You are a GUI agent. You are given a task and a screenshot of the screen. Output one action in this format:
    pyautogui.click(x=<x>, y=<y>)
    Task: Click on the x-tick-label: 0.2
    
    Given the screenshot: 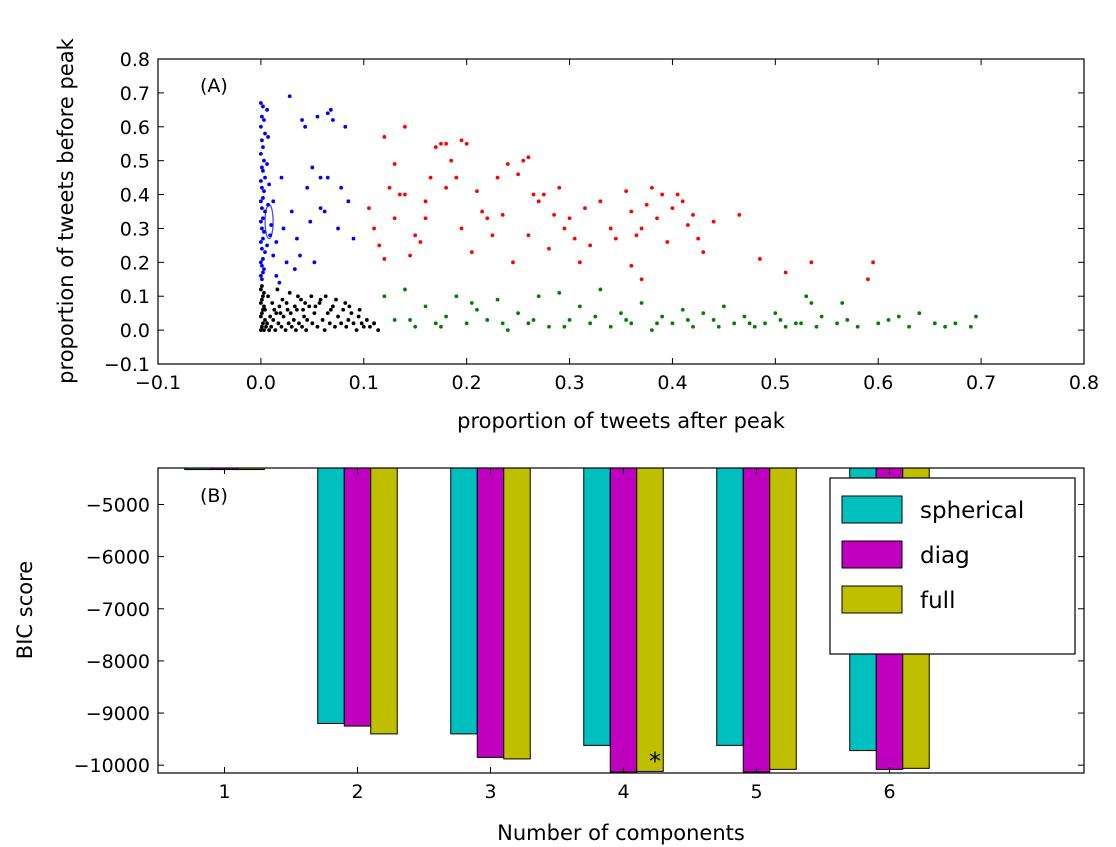 What is the action you would take?
    pyautogui.click(x=467, y=383)
    